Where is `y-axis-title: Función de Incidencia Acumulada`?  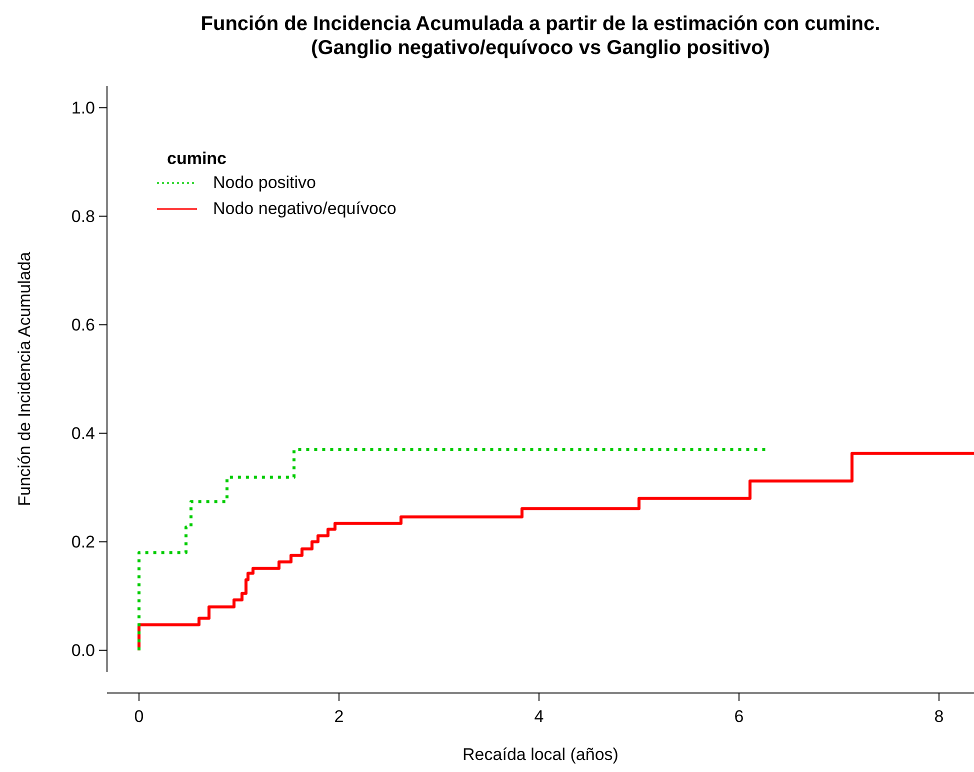
y-axis-title: Función de Incidencia Acumulada is located at coordinates (24, 378).